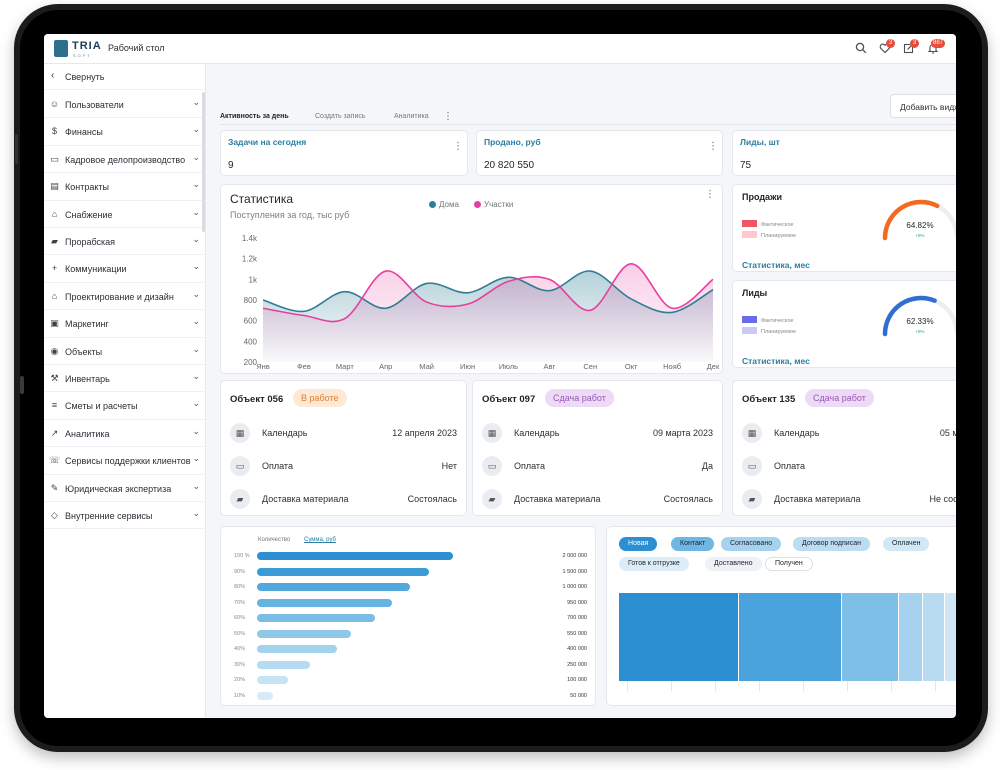 The width and height of the screenshot is (1000, 770). Describe the element at coordinates (125, 214) in the screenshot. I see `sidebar-item: ⌂ Снабжение ⌄` at that location.